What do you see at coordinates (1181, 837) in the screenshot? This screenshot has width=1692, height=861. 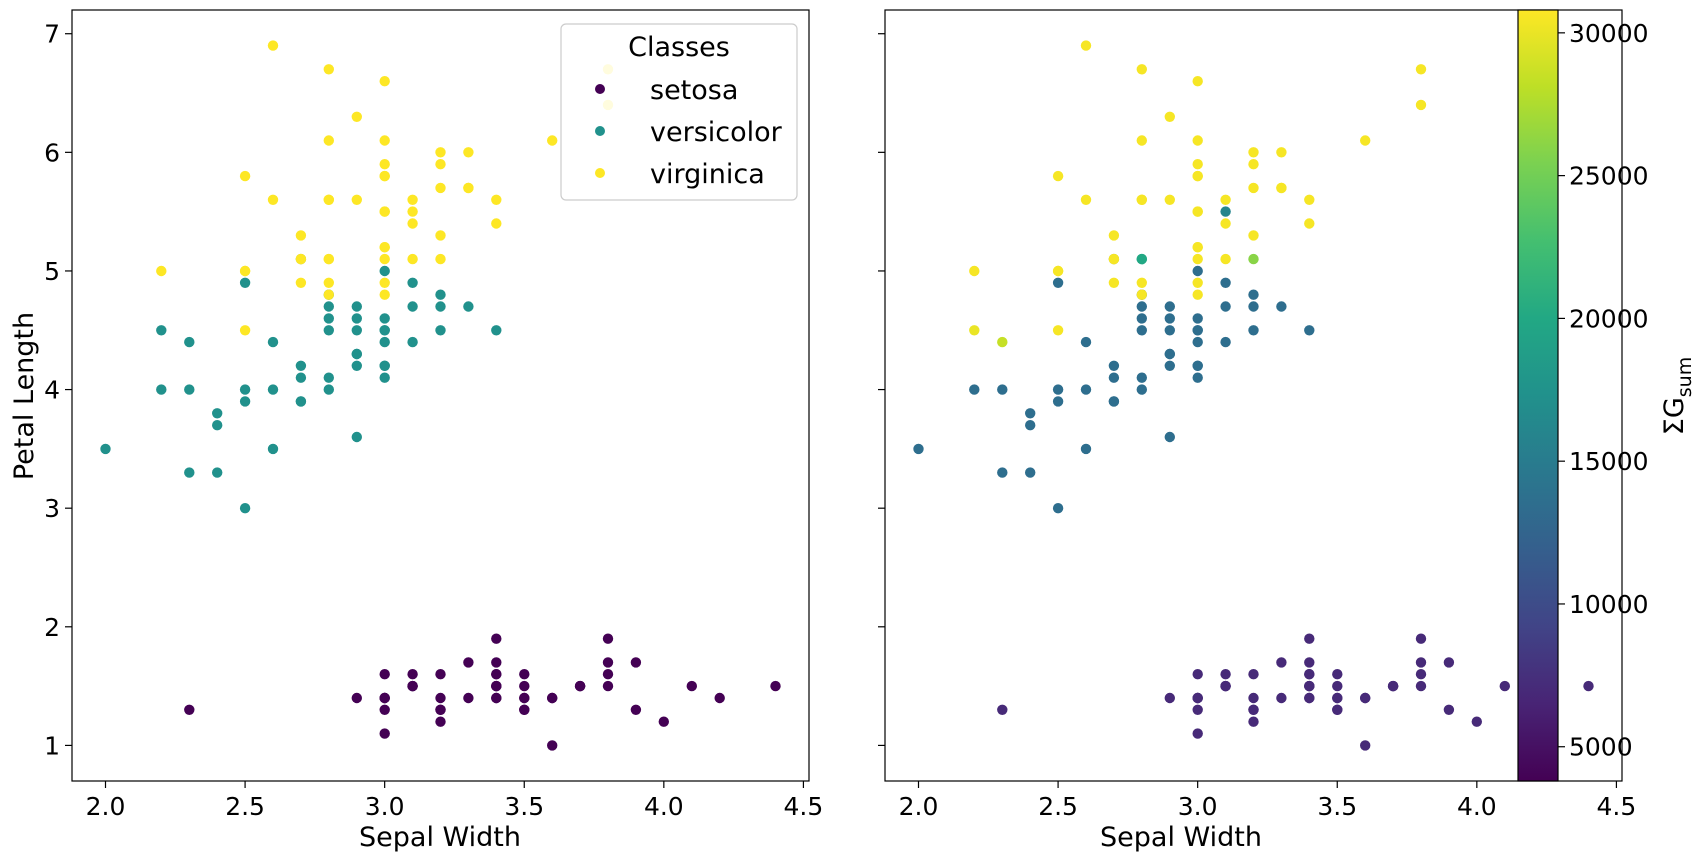 I see `right-x-axis-label: Sepal Width` at bounding box center [1181, 837].